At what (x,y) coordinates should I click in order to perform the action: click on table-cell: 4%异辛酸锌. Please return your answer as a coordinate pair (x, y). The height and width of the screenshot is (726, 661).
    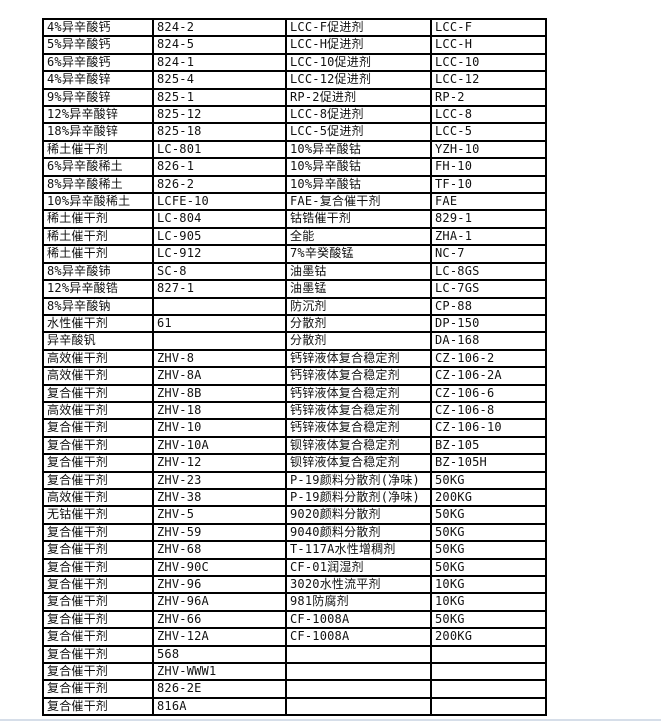
    Looking at the image, I should click on (98, 80).